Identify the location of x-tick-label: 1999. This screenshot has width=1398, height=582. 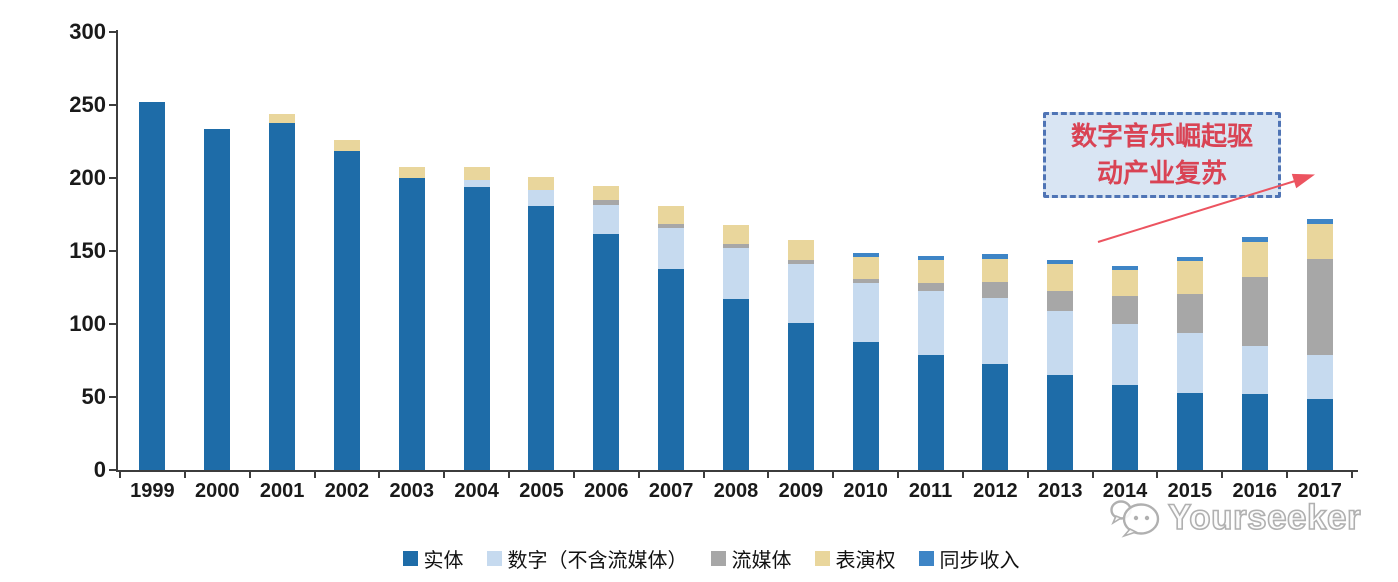
(152, 491).